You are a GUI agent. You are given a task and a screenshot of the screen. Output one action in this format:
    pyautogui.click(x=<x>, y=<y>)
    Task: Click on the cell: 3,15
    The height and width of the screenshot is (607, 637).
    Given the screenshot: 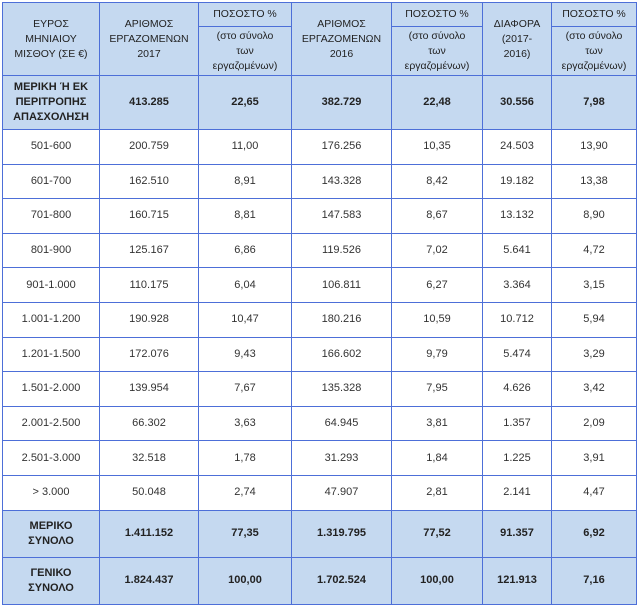 What is the action you would take?
    pyautogui.click(x=594, y=285)
    